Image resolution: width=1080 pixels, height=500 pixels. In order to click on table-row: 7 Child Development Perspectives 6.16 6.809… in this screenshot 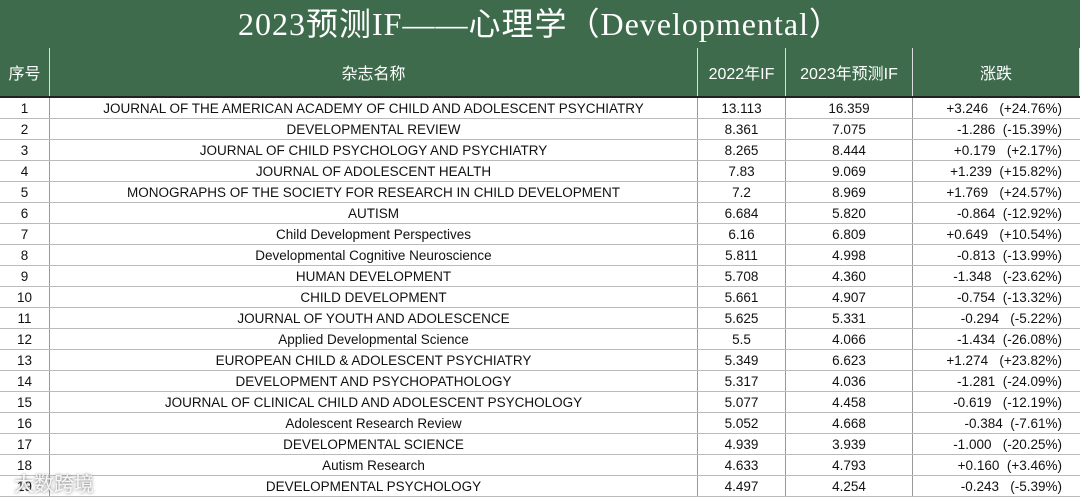, I will do `click(540, 234)`.